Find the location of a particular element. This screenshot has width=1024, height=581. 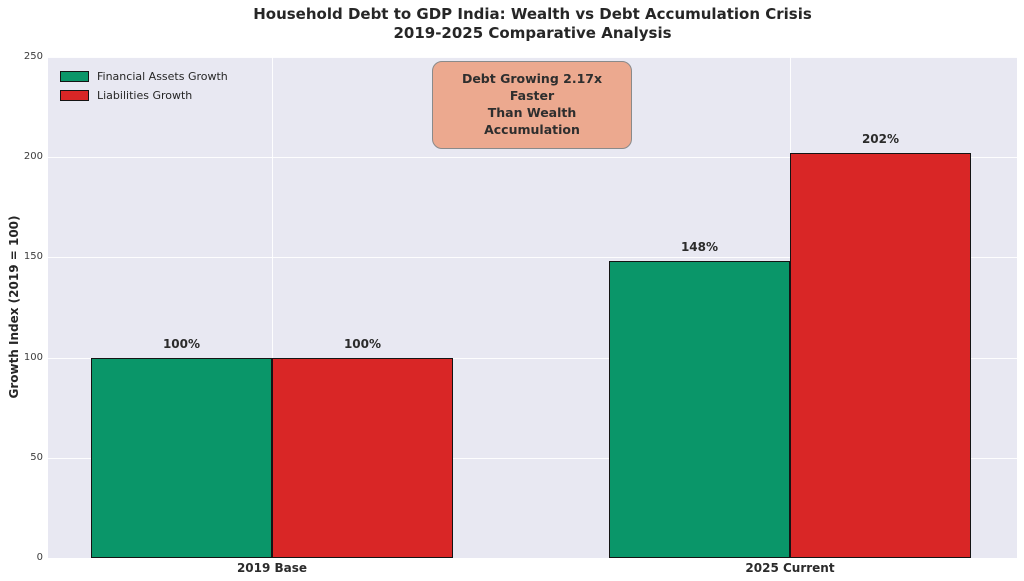

legend-item-liabilities: Liabilities Growth is located at coordinates (144, 95).